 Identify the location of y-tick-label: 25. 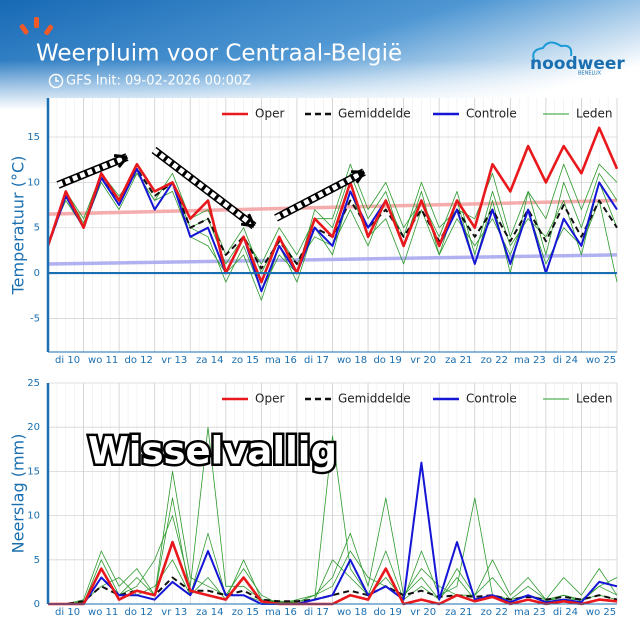
(33, 383).